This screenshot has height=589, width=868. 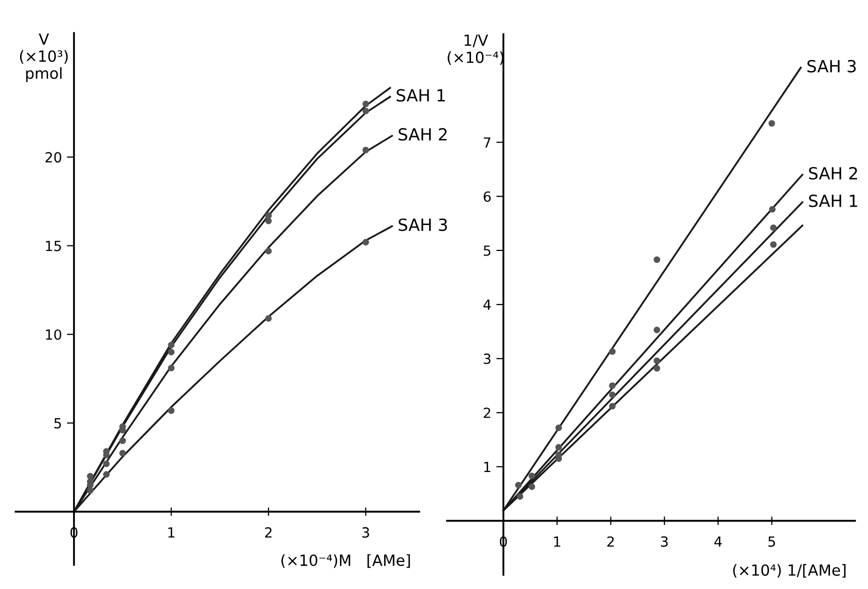 I want to click on y-tick-label: 2, so click(x=487, y=413).